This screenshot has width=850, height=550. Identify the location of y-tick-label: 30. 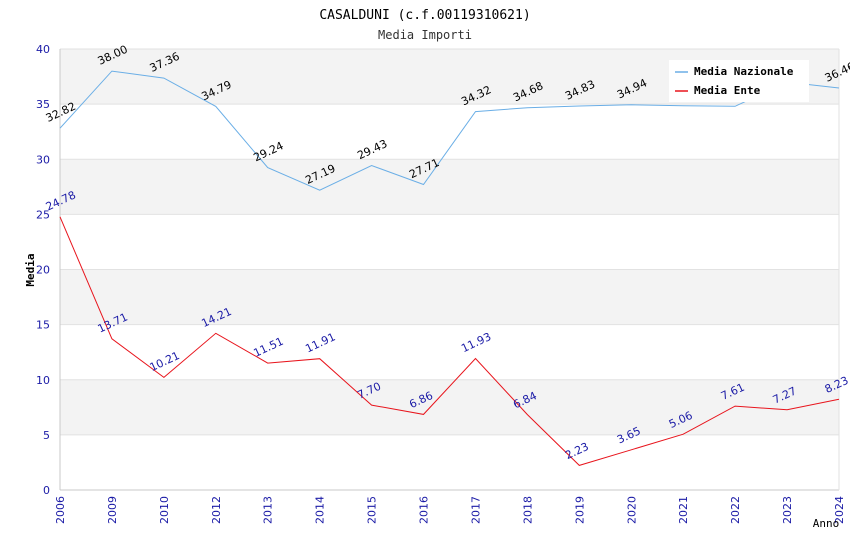
(43, 159).